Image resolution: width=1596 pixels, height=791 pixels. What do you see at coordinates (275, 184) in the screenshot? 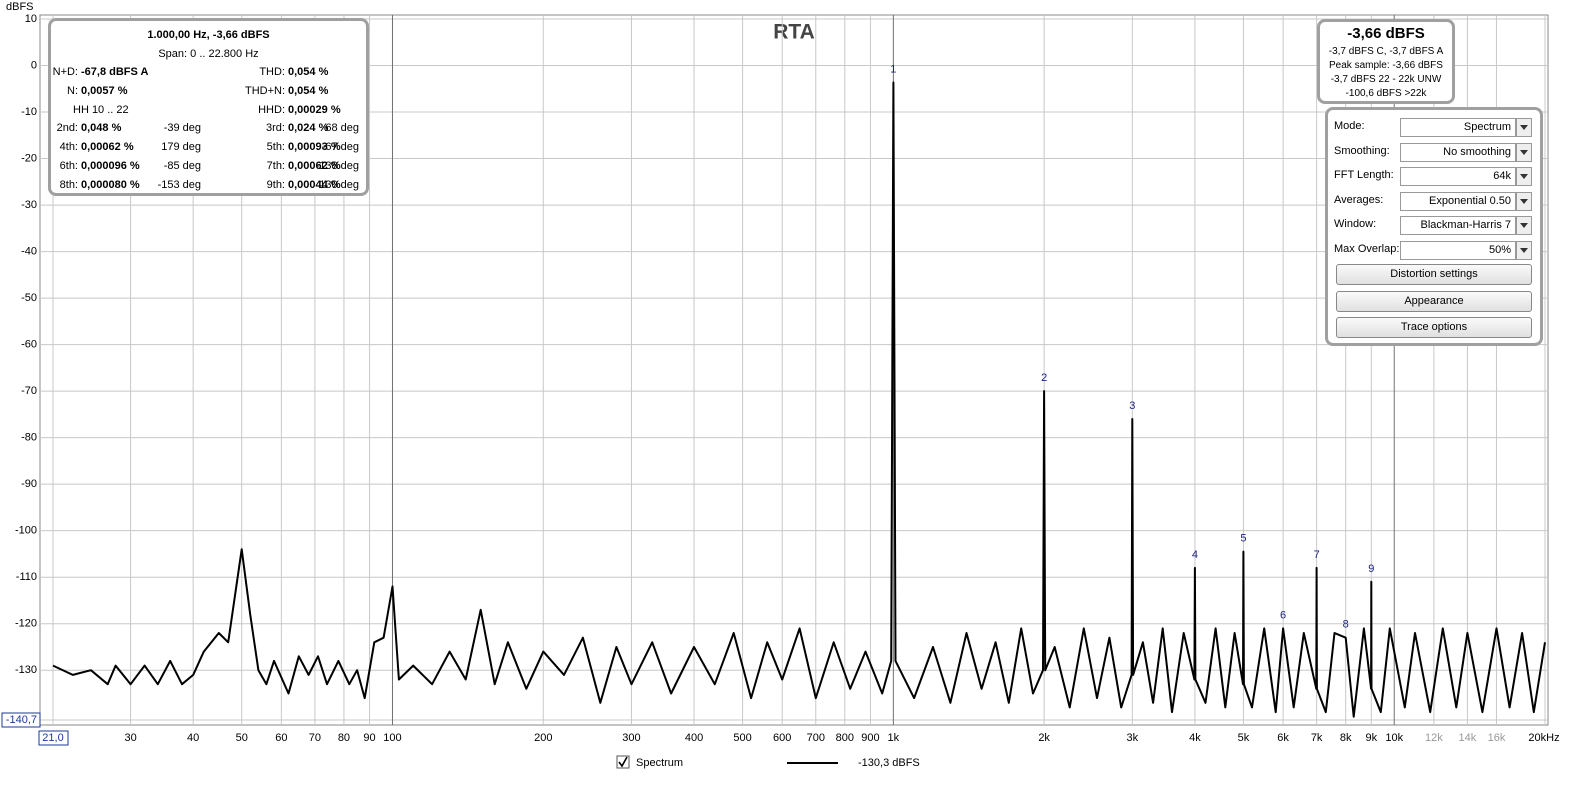
I see `stat-label: 9th:` at bounding box center [275, 184].